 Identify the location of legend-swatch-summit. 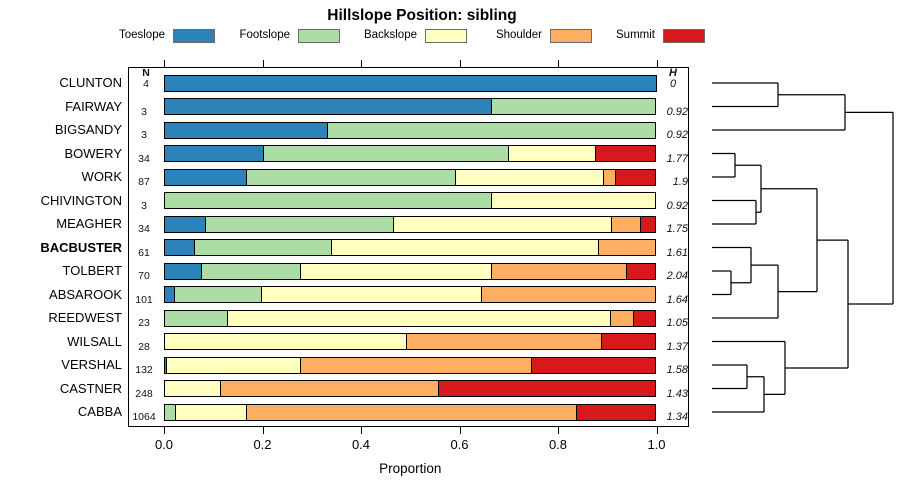
(684, 36).